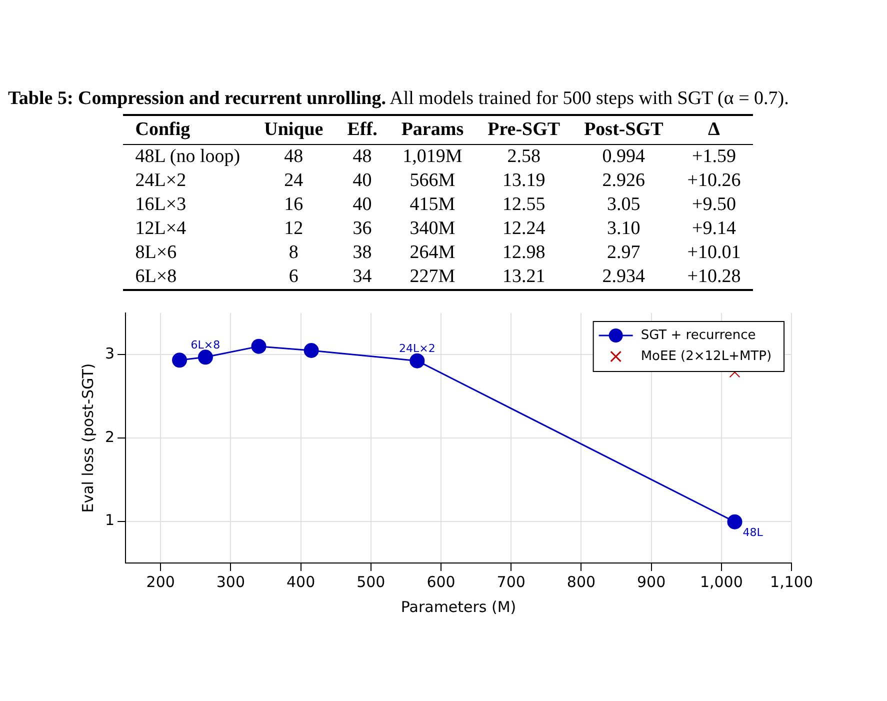 The height and width of the screenshot is (701, 887). What do you see at coordinates (433, 276) in the screenshot?
I see `text: 227M` at bounding box center [433, 276].